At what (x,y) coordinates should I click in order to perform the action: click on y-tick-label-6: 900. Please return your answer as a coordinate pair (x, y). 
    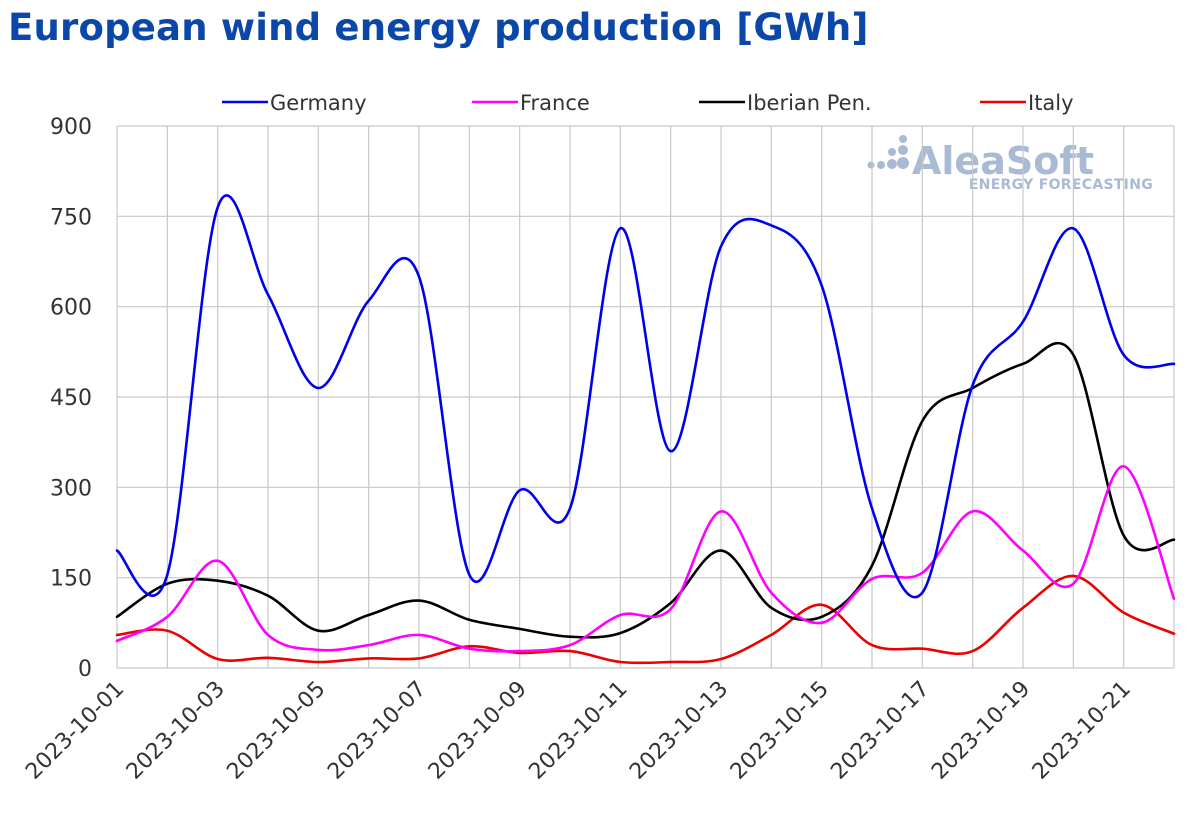
    Looking at the image, I should click on (71, 127).